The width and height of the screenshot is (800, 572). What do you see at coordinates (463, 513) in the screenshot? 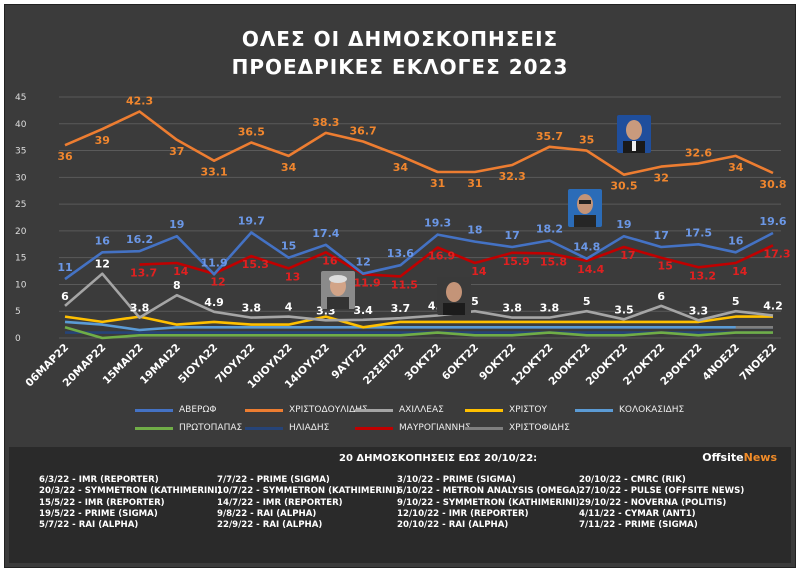
I see `poll-item: 12/10/22 - IMR (REPORTER)` at bounding box center [463, 513].